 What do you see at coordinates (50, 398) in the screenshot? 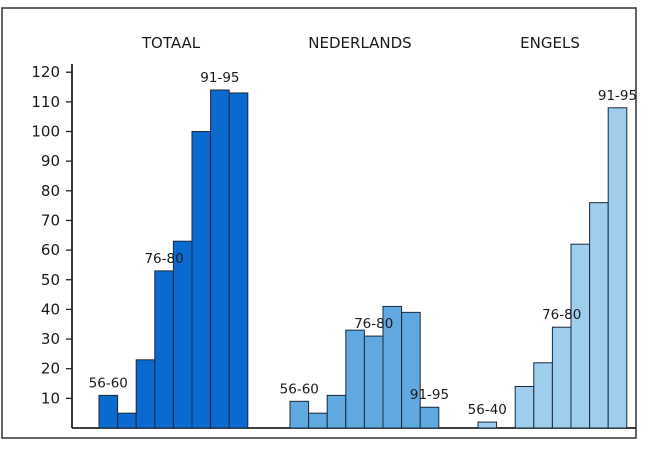
I see `y-tick-label: 10` at bounding box center [50, 398].